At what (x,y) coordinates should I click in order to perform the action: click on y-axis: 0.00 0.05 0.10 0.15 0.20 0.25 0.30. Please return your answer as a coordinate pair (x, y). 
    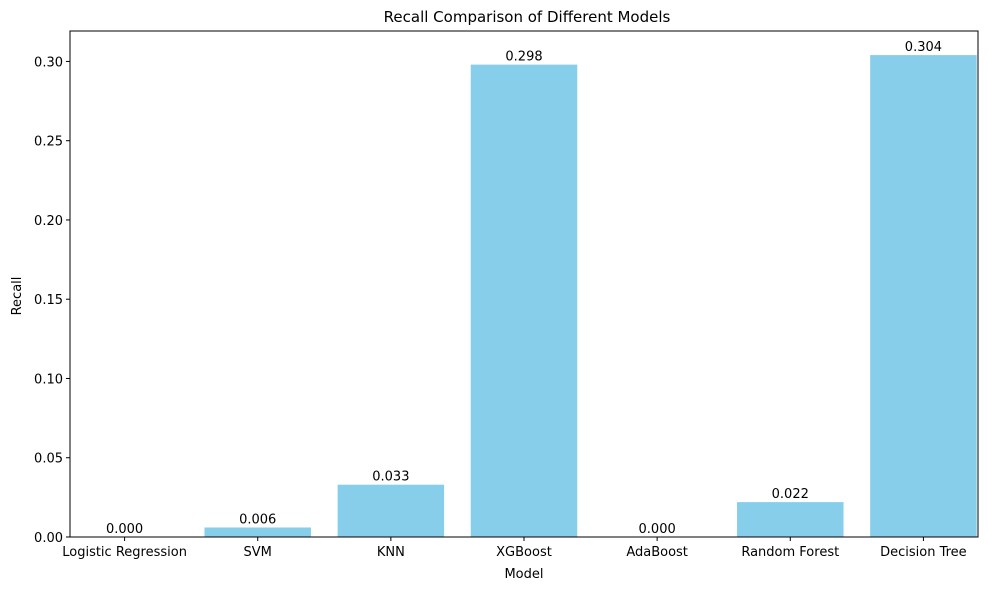
    Looking at the image, I should click on (52, 300).